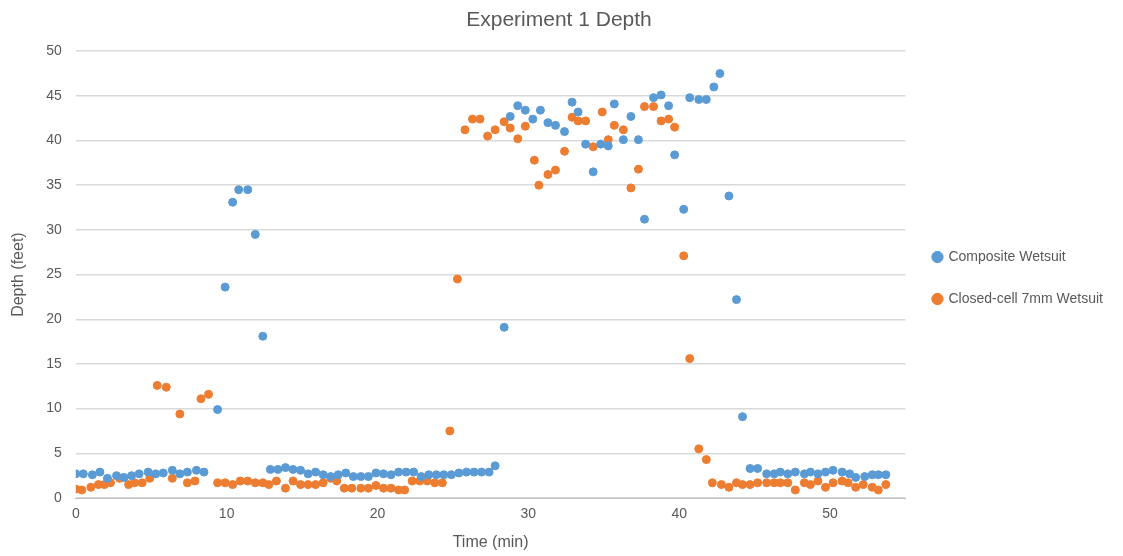 Image resolution: width=1123 pixels, height=556 pixels. I want to click on x-tick-label: 20, so click(377, 513).